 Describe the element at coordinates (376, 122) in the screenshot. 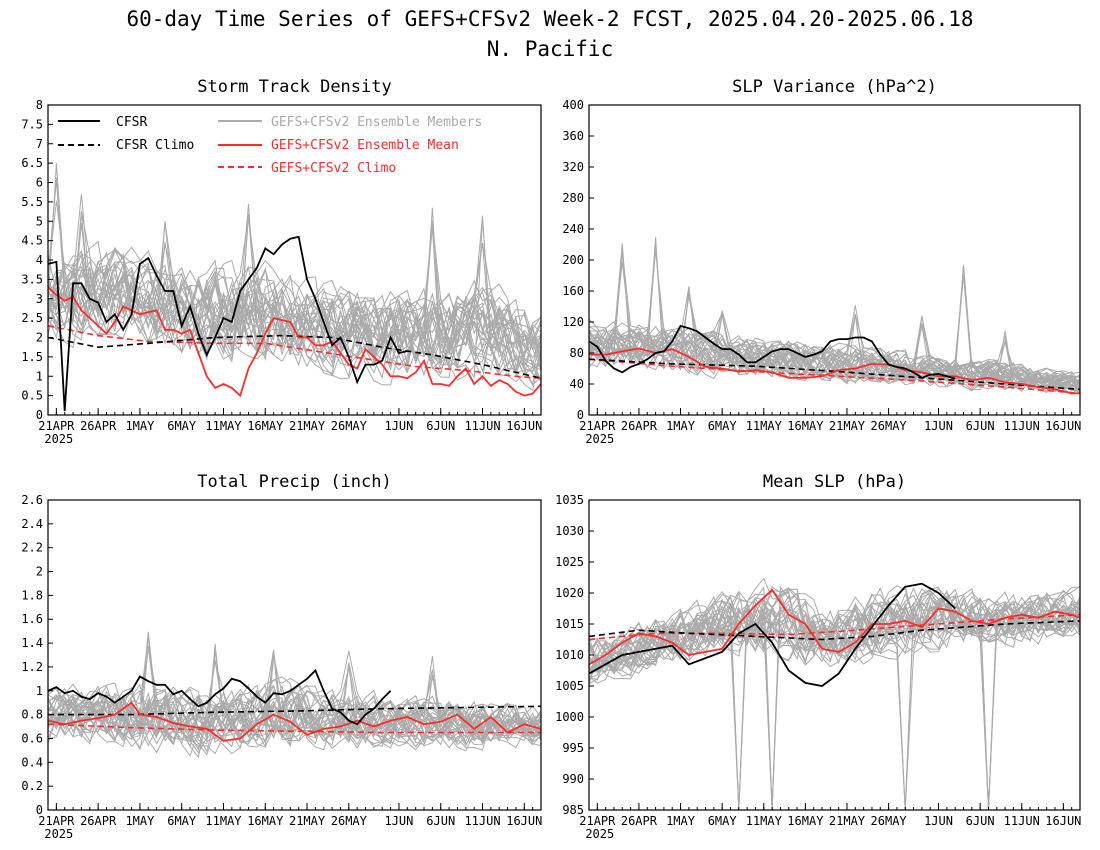

I see `legend-label-members: GEFS+CFSv2 Ensemble Members` at that location.